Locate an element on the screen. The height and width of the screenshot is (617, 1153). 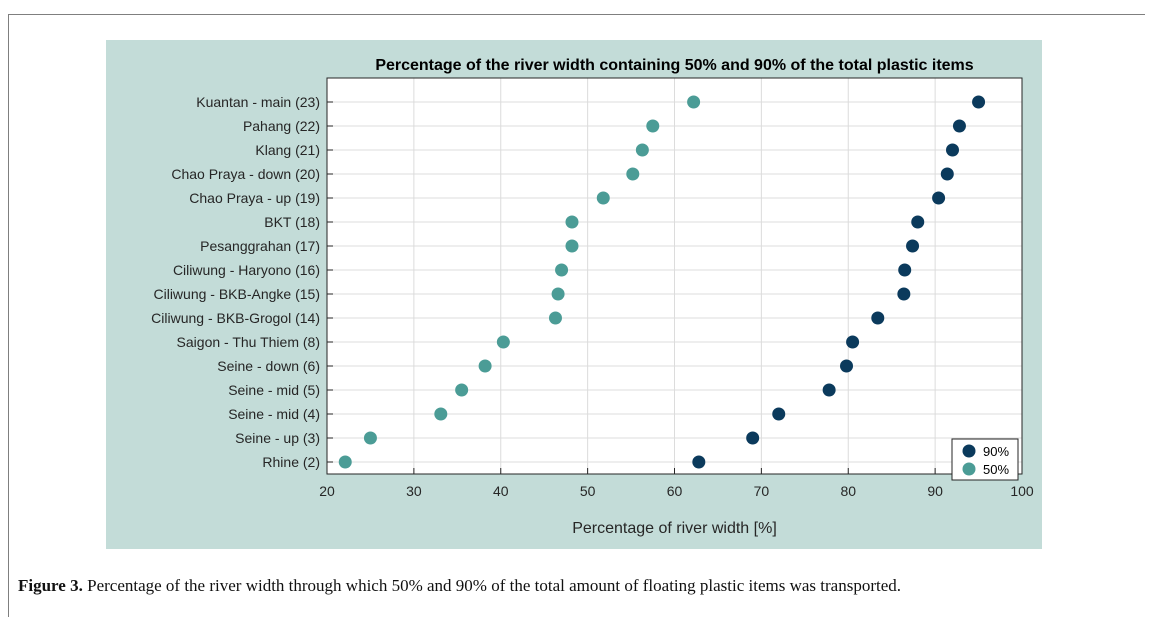
legend-label-50: 50% is located at coordinates (996, 469).